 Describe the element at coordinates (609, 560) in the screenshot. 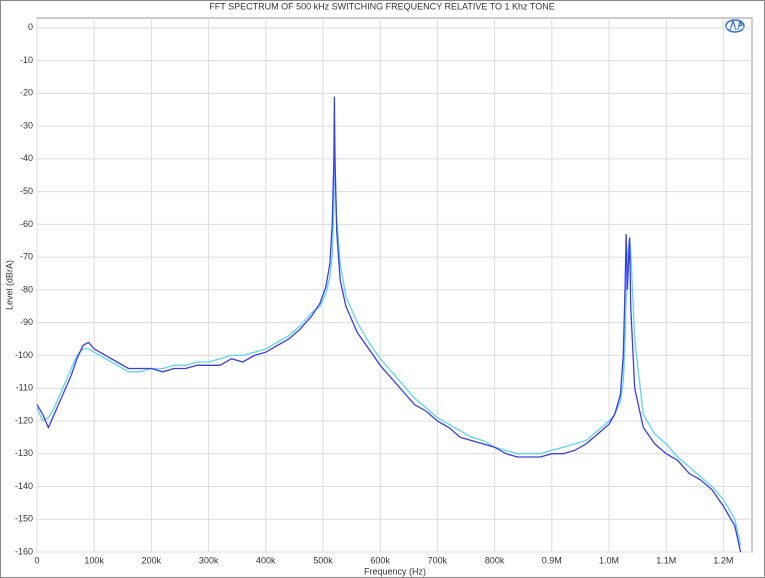

I see `x-tick-label: 1.0M` at that location.